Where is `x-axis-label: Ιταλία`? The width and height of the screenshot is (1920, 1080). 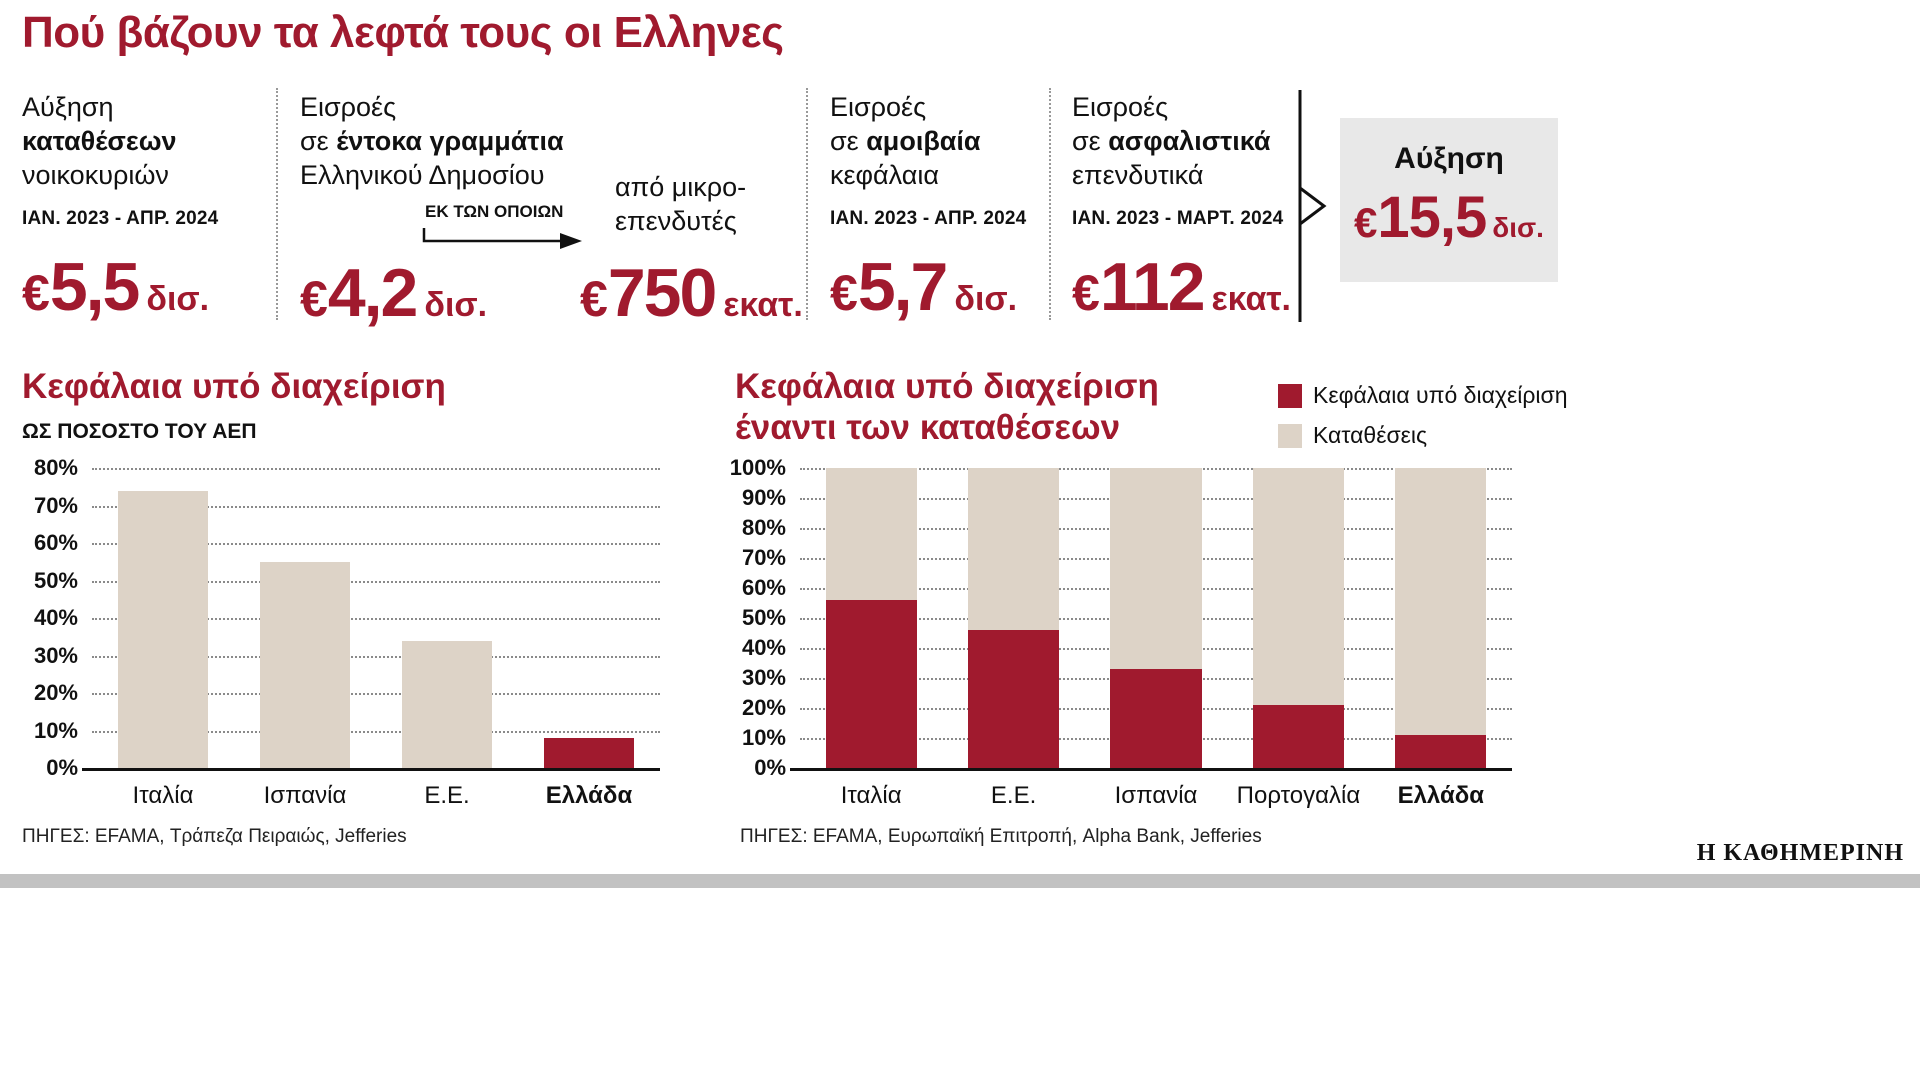 x-axis-label: Ιταλία is located at coordinates (163, 795).